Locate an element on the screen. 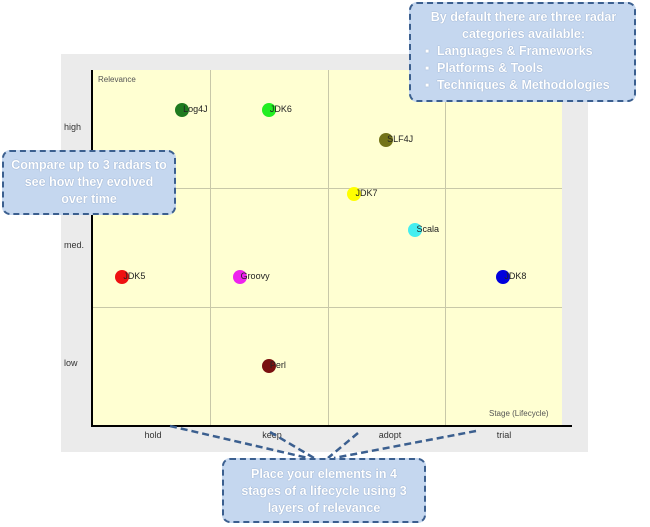 This screenshot has width=650, height=527. category-item: ▪ Techniques & Methodologies is located at coordinates (523, 85).